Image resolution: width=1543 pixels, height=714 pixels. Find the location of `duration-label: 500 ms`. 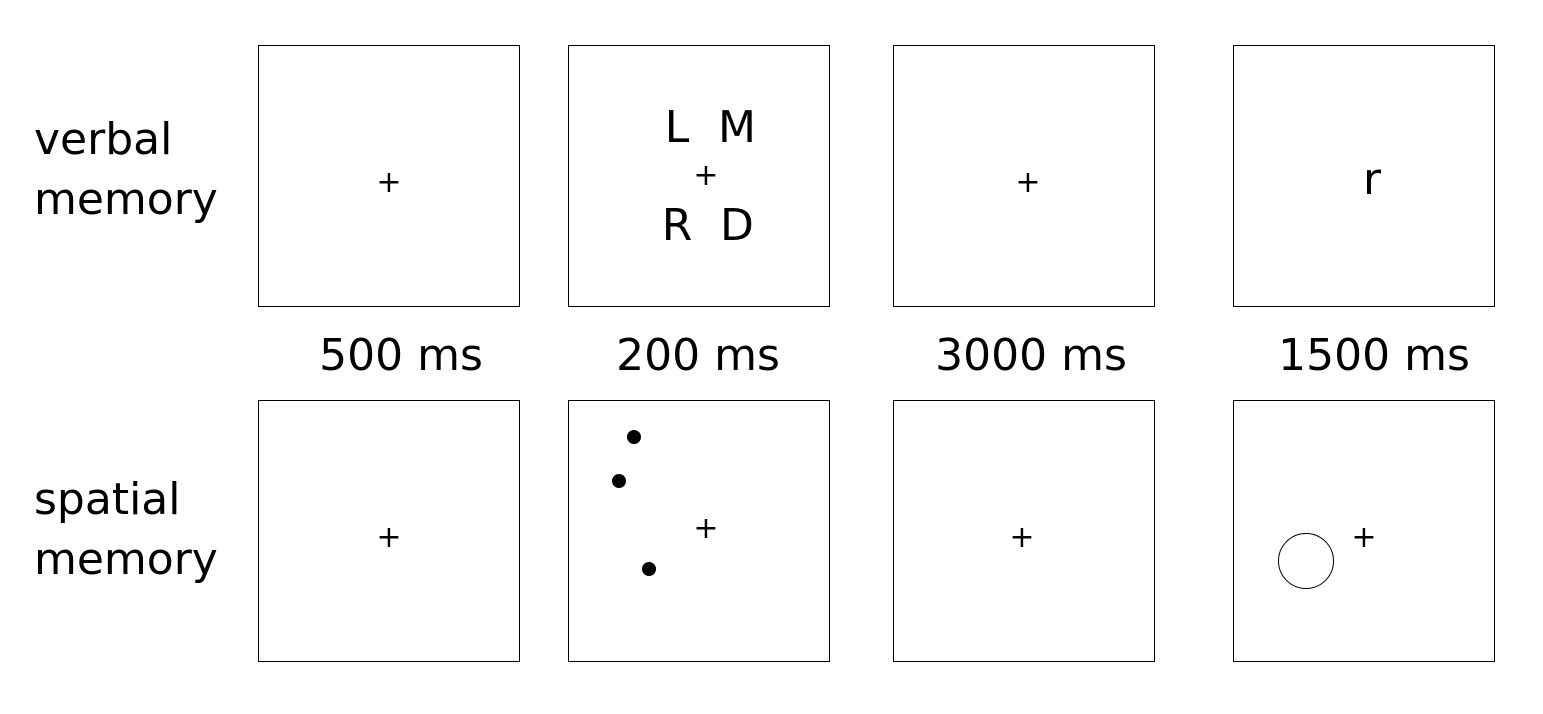

duration-label: 500 ms is located at coordinates (401, 355).